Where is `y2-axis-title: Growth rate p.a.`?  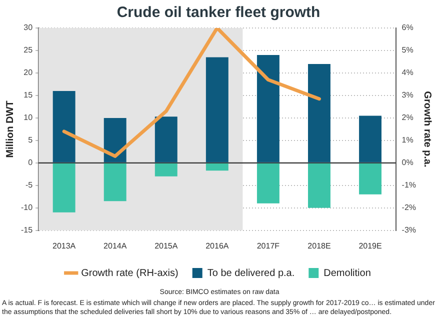
y2-axis-title: Growth rate p.a. is located at coordinates (426, 129).